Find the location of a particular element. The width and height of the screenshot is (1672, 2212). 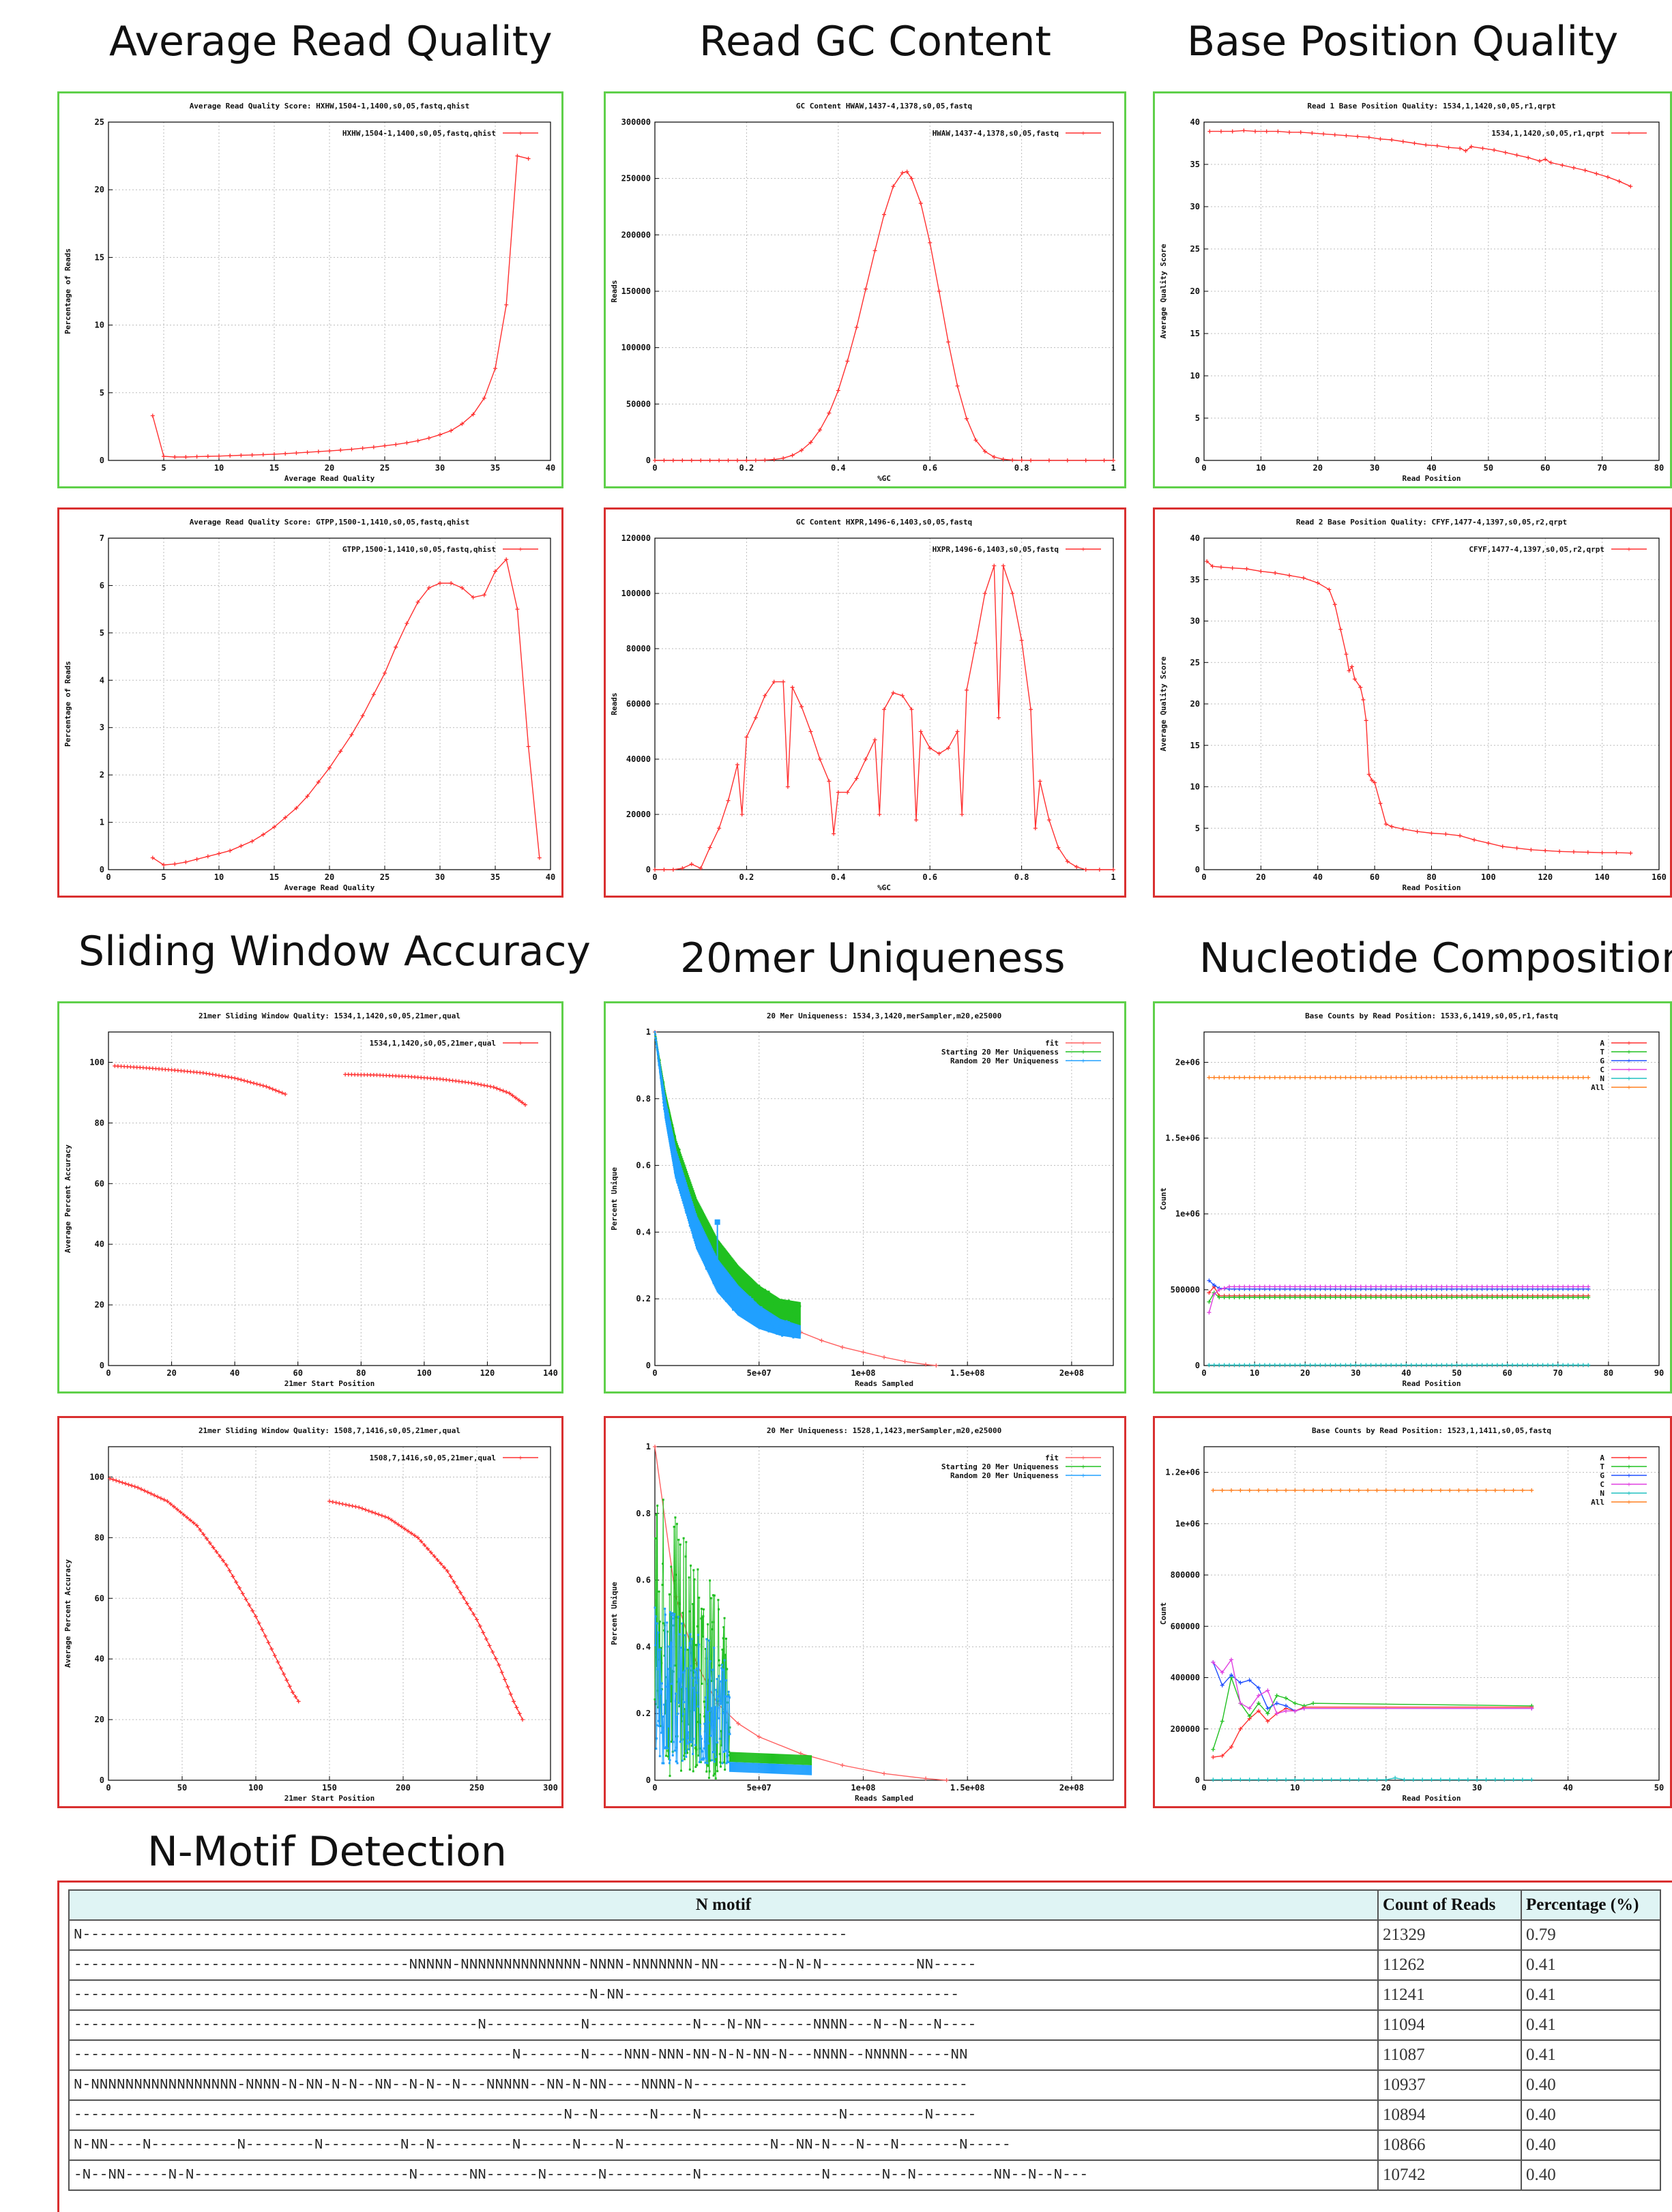

legend-entry: HXHW,1504-1,1400,s0,05,fastq,qhist is located at coordinates (419, 133).